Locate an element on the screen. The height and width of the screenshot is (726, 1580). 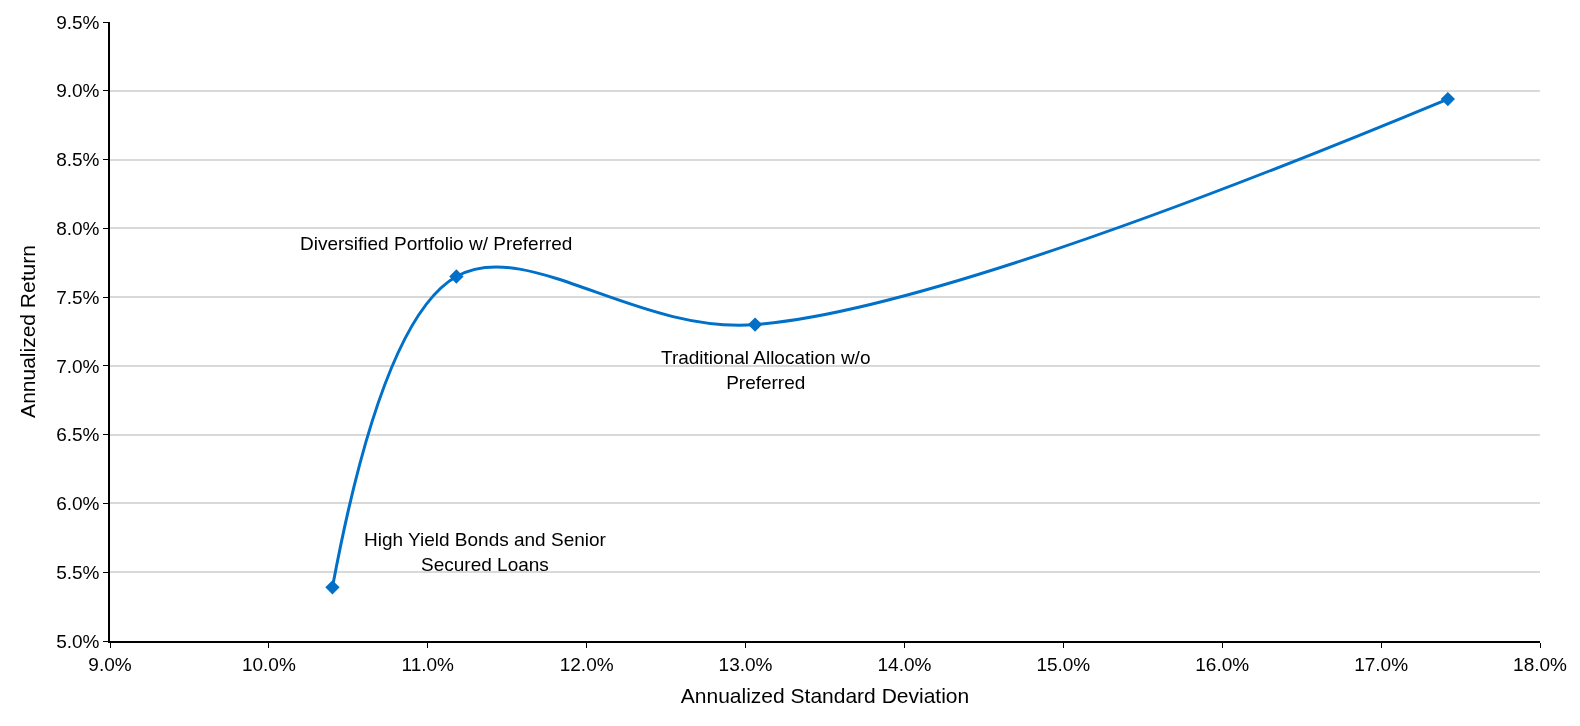
x-tick-label: 16.0% is located at coordinates (1222, 664).